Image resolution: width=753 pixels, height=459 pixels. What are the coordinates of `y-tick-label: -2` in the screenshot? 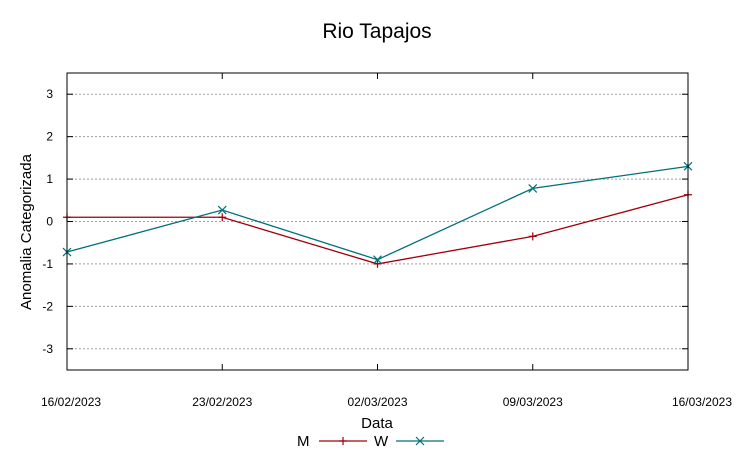 It's located at (47, 306).